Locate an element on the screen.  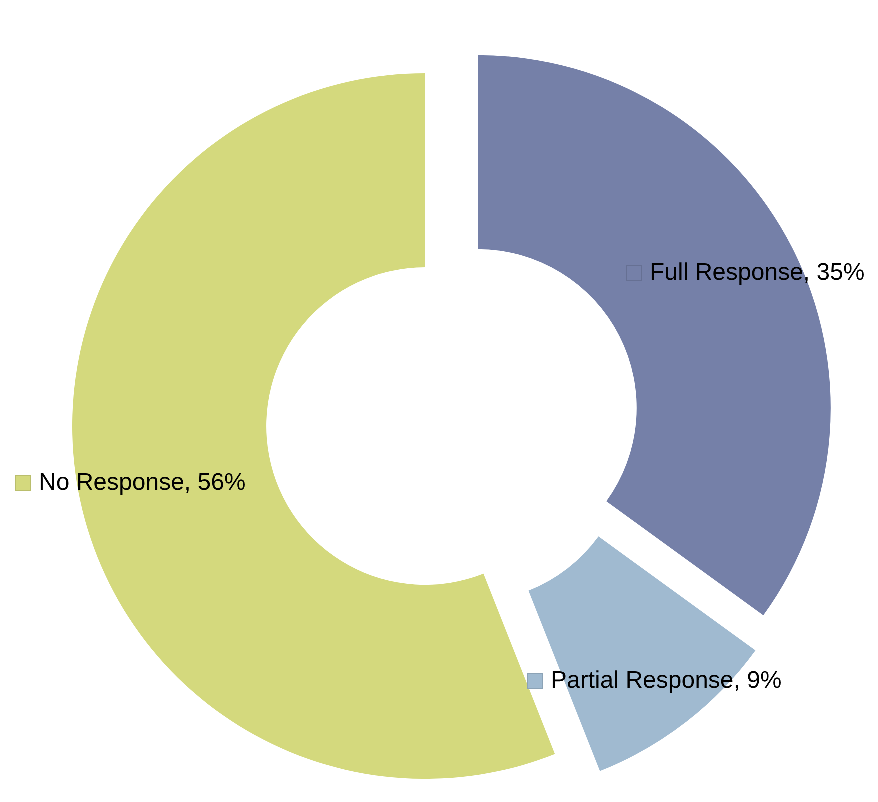
legend-label: Partial Response, 9% is located at coordinates (666, 680).